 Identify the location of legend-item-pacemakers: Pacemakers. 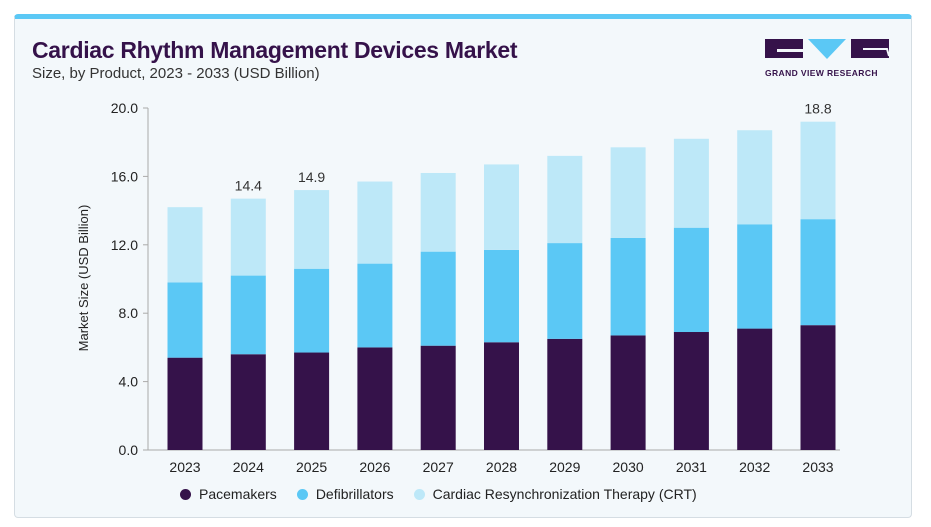
(228, 494).